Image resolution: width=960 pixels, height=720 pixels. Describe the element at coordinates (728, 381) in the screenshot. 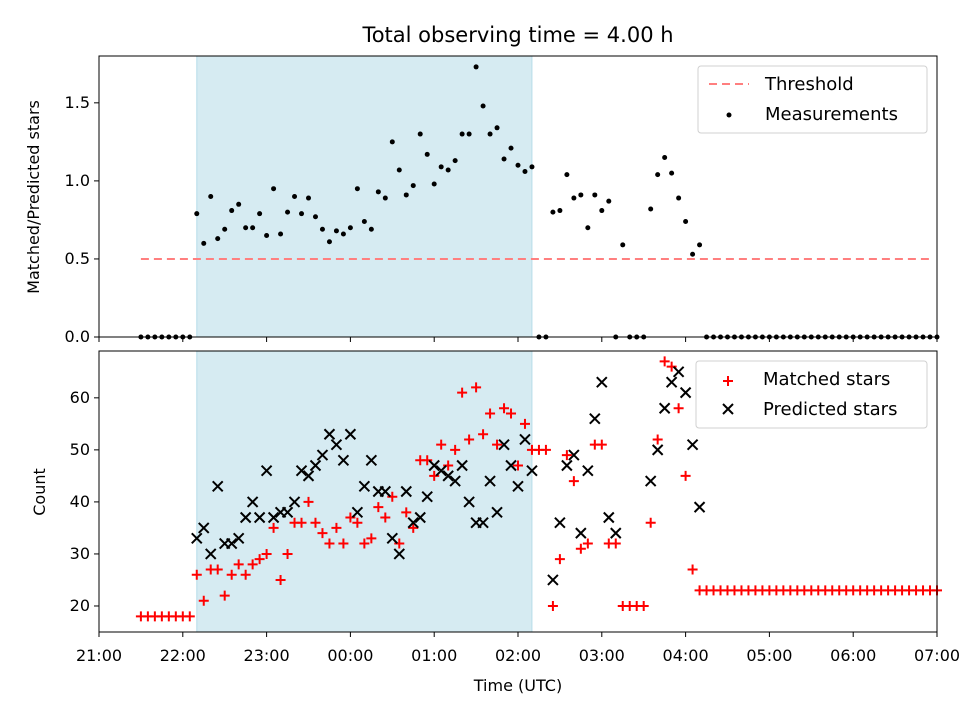

I see `legend-matched-swatch` at that location.